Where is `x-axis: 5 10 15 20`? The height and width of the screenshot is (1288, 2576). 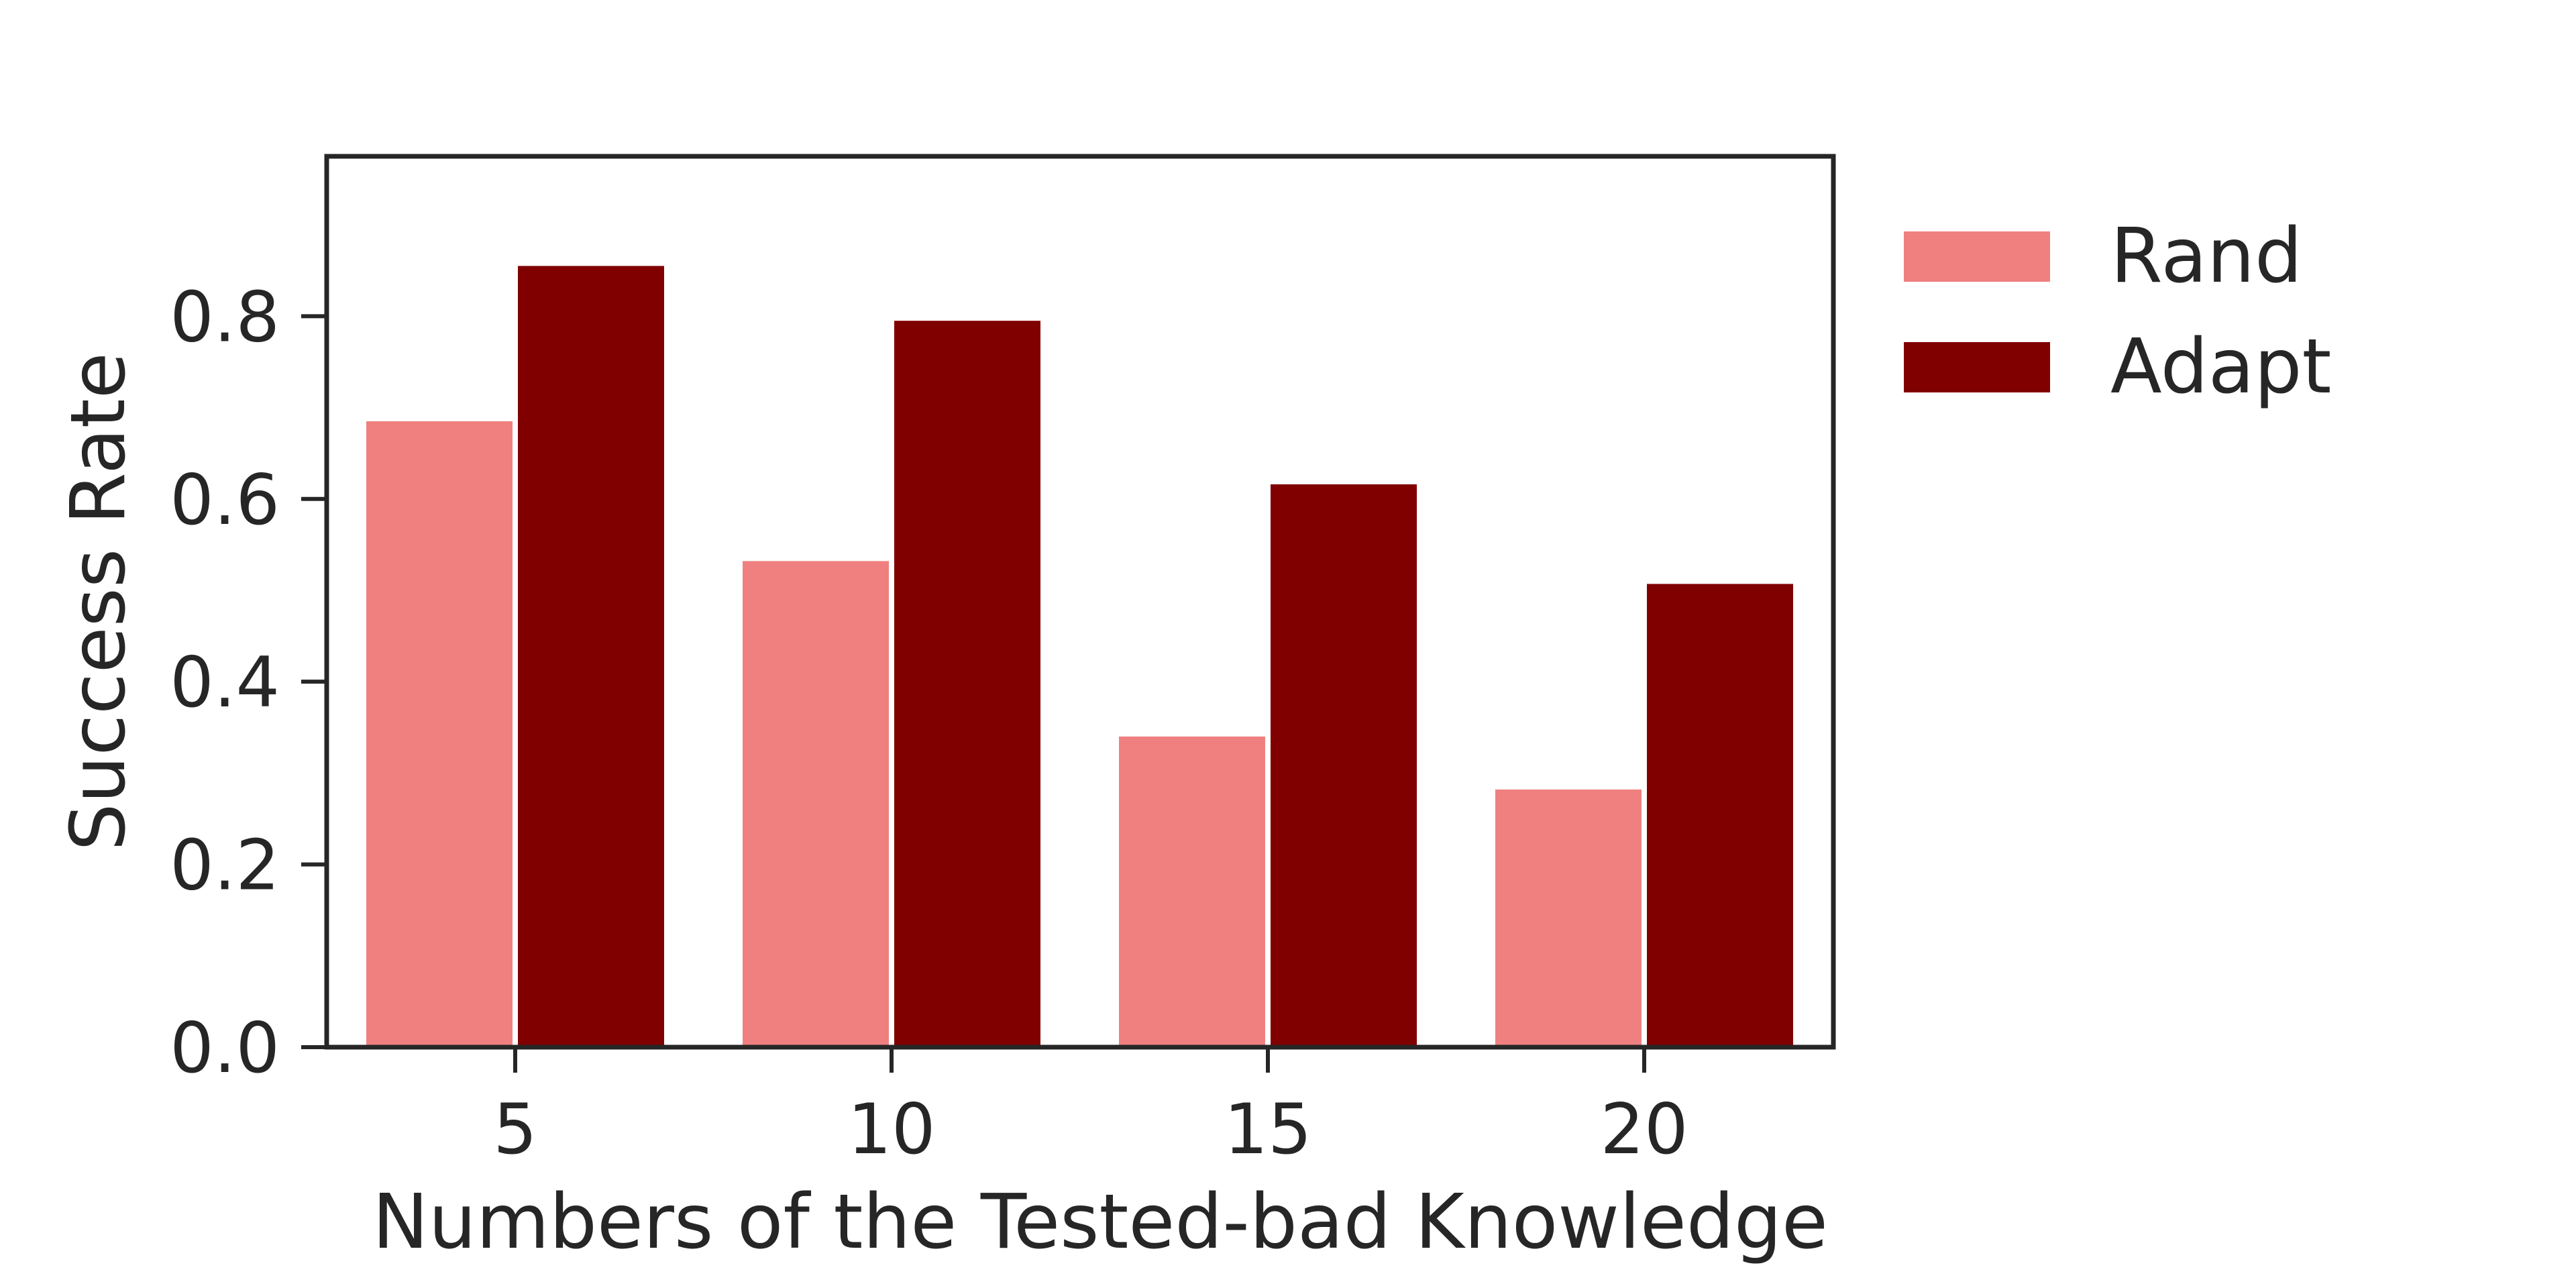 x-axis: 5 10 15 20 is located at coordinates (1090, 1108).